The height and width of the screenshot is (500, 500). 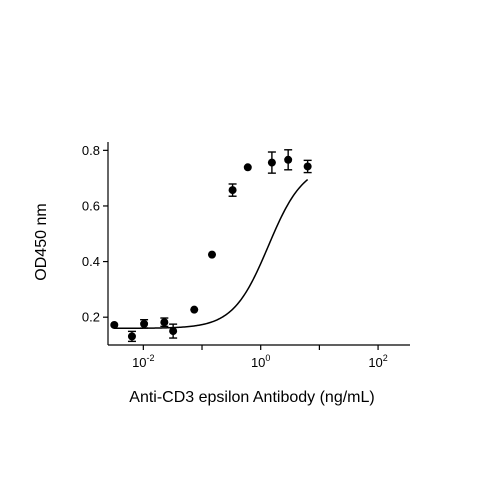 I want to click on x-tick-label: 10⁻², so click(x=143, y=361).